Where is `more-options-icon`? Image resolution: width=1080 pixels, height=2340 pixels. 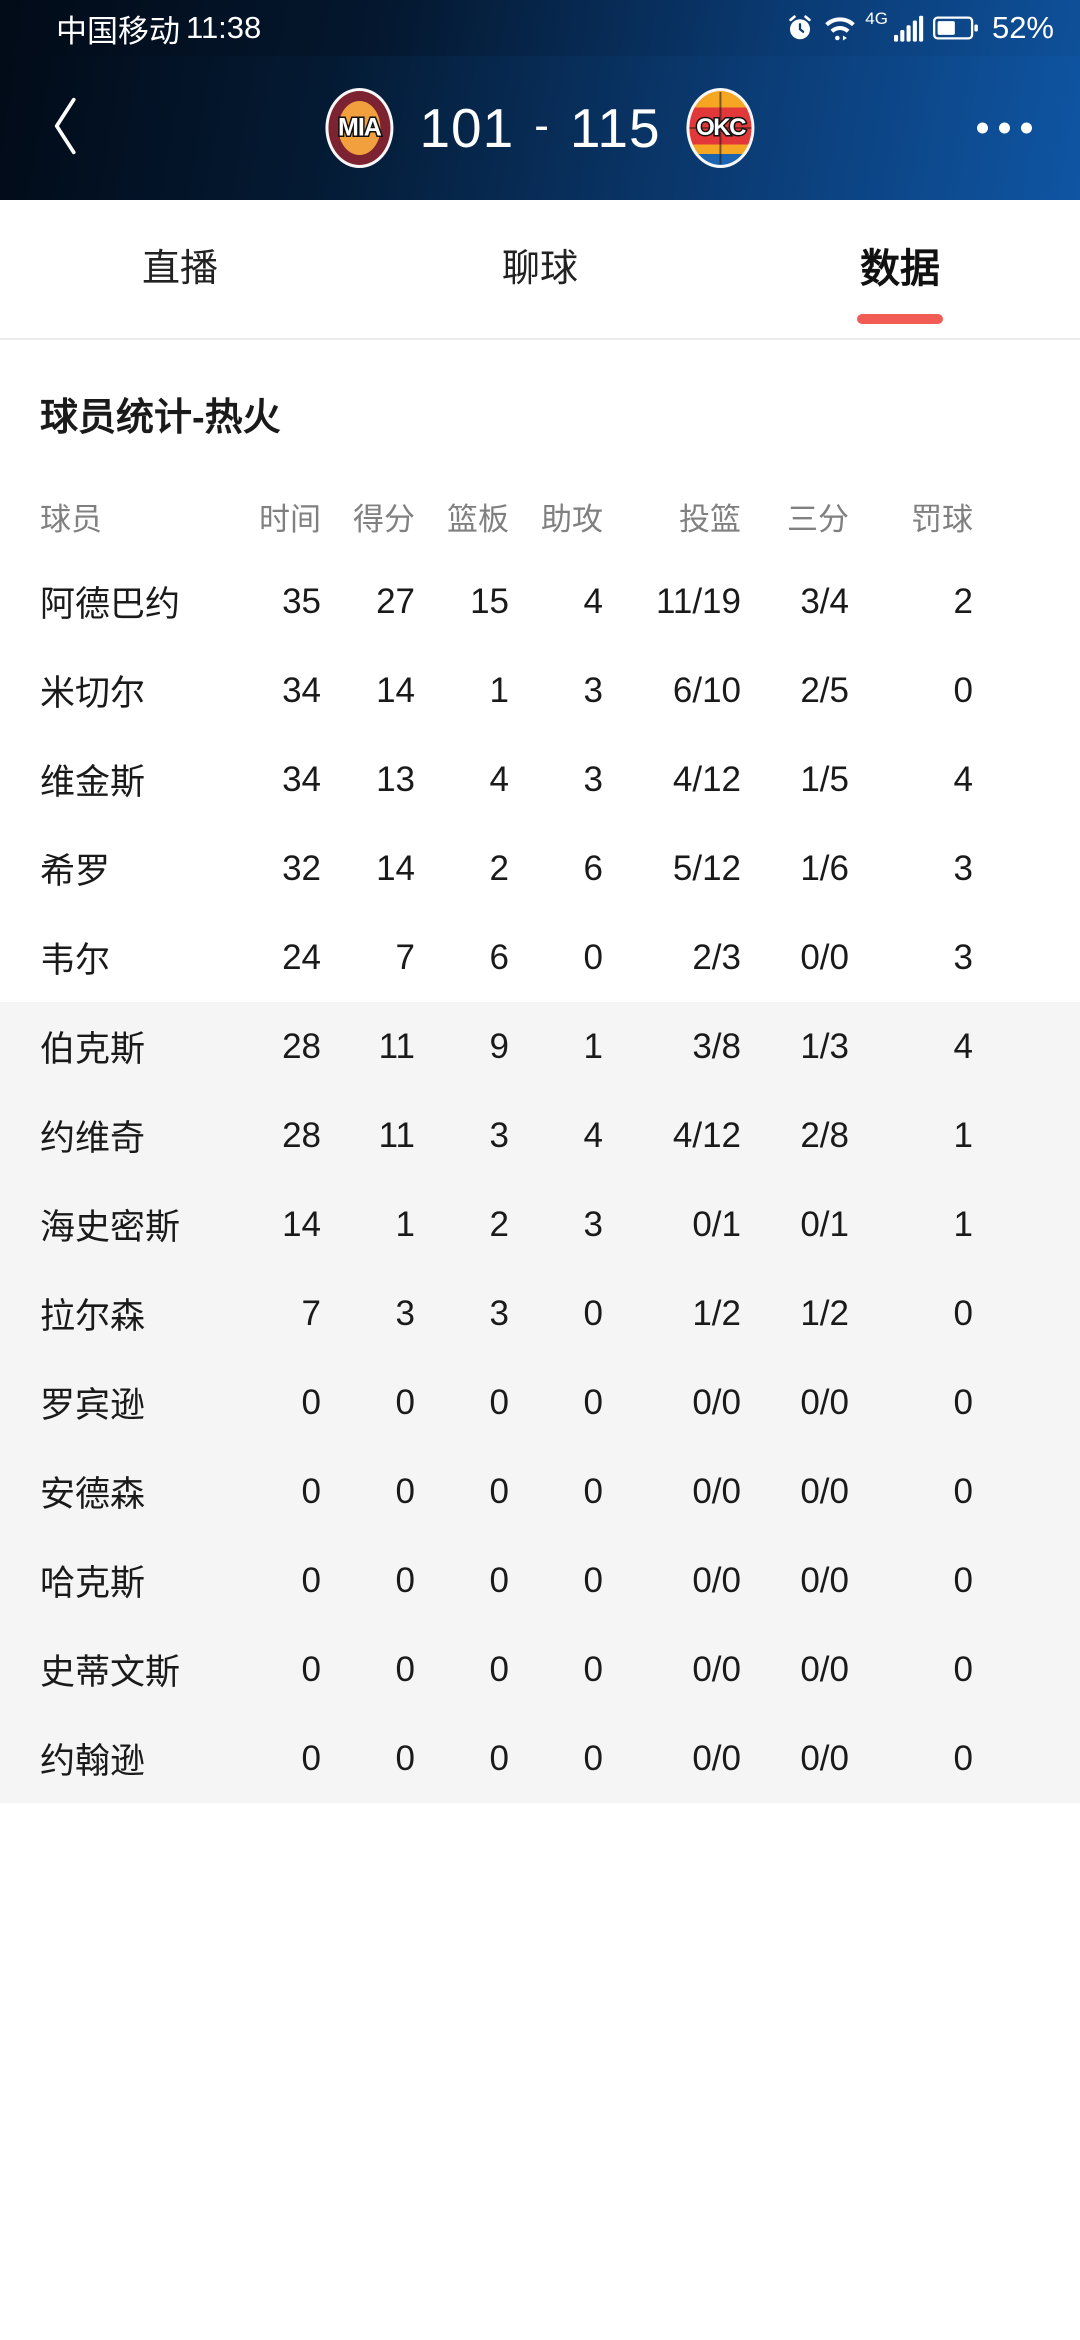
more-options-icon is located at coordinates (1004, 128).